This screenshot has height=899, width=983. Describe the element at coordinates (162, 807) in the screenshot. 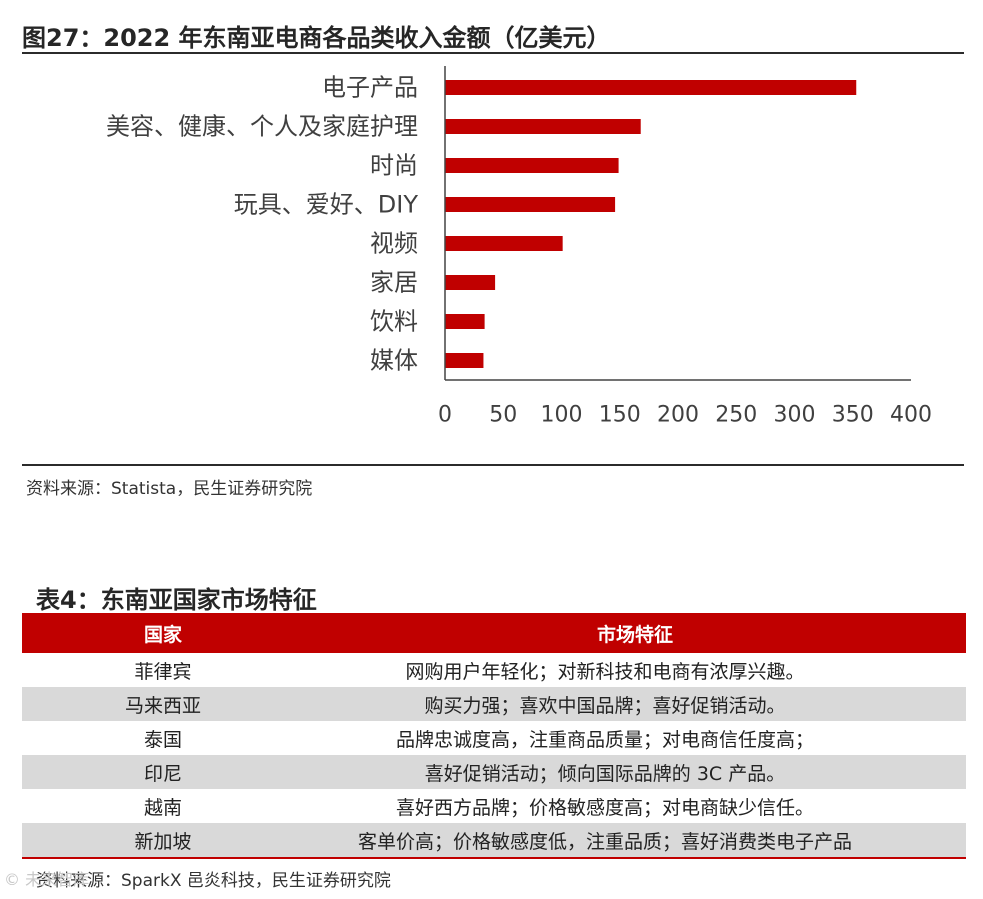

I see `country-cell: 越南` at that location.